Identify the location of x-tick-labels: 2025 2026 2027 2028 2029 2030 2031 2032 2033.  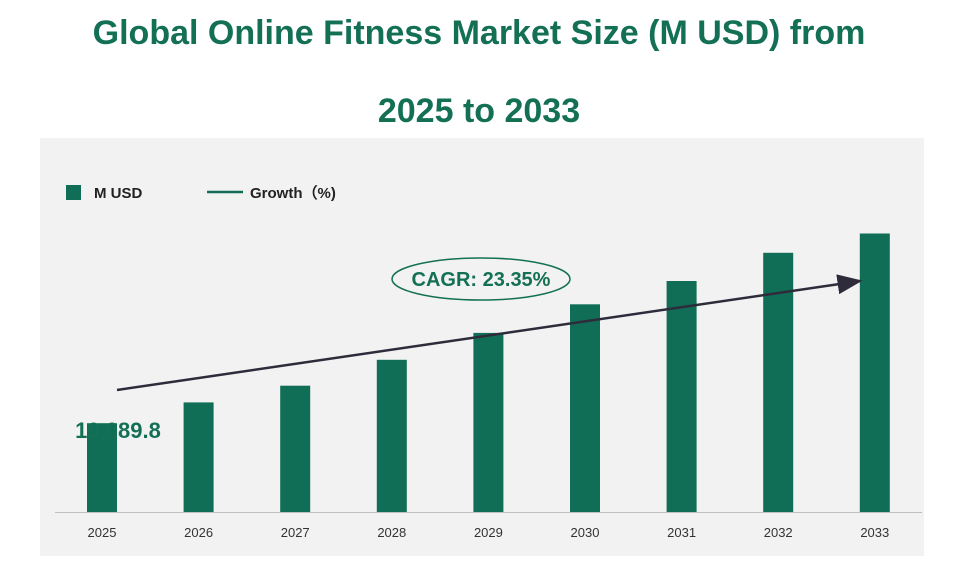
(489, 532).